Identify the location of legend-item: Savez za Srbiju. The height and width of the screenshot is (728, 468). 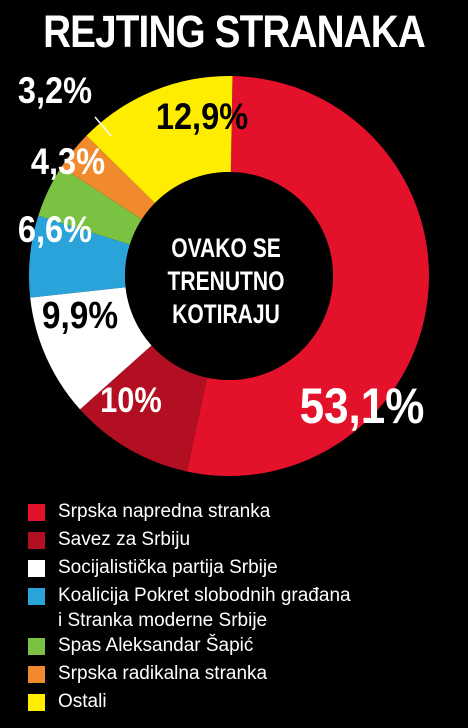
(243, 541).